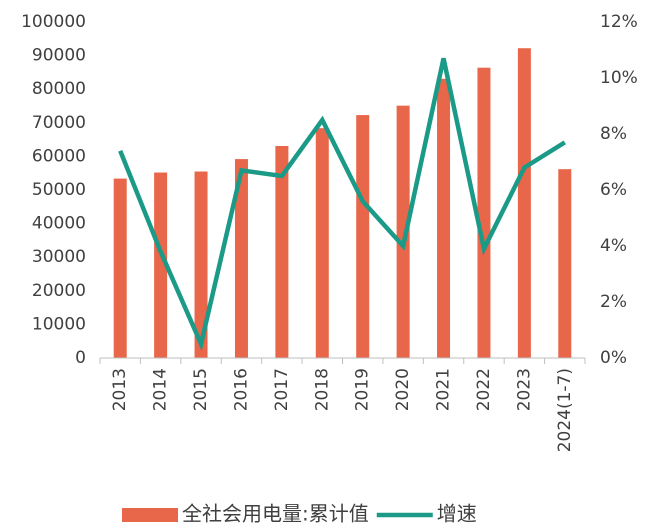 This screenshot has width=660, height=528. Describe the element at coordinates (444, 389) in the screenshot. I see `x-tick-label: 2021` at that location.